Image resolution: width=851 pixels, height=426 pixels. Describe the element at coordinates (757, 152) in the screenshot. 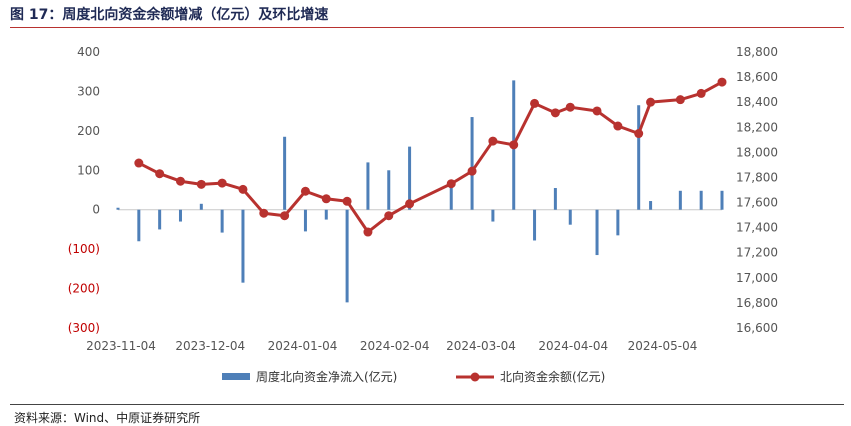

I see `right-axis-tick-label: 18,000` at that location.